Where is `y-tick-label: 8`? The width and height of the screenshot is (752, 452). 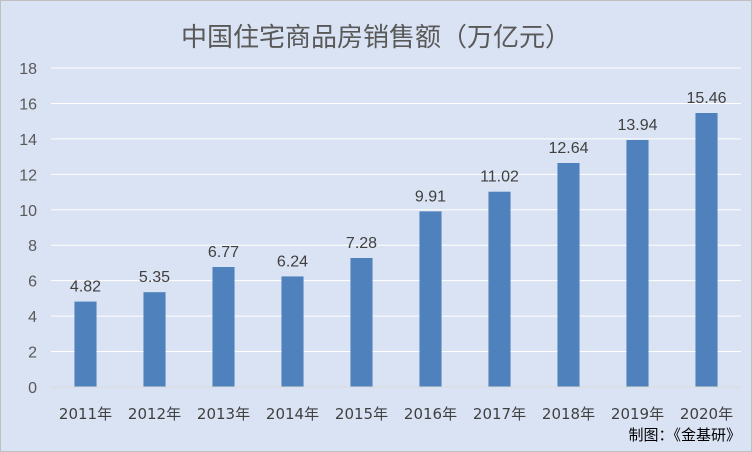 y-tick-label: 8 is located at coordinates (32, 246).